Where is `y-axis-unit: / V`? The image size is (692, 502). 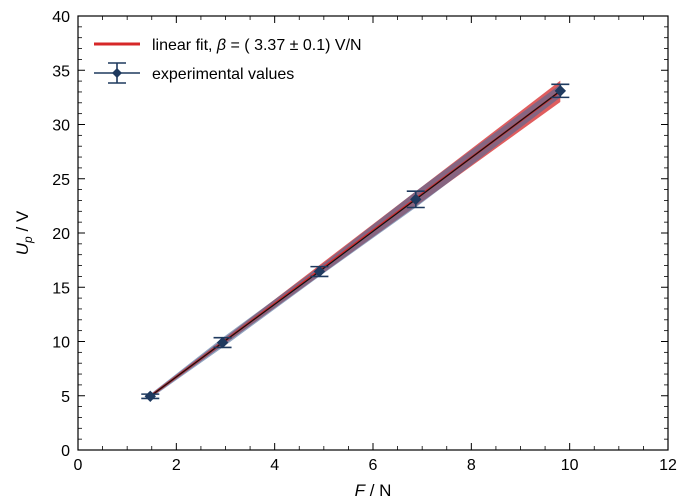
y-axis-unit: / V is located at coordinates (22, 223).